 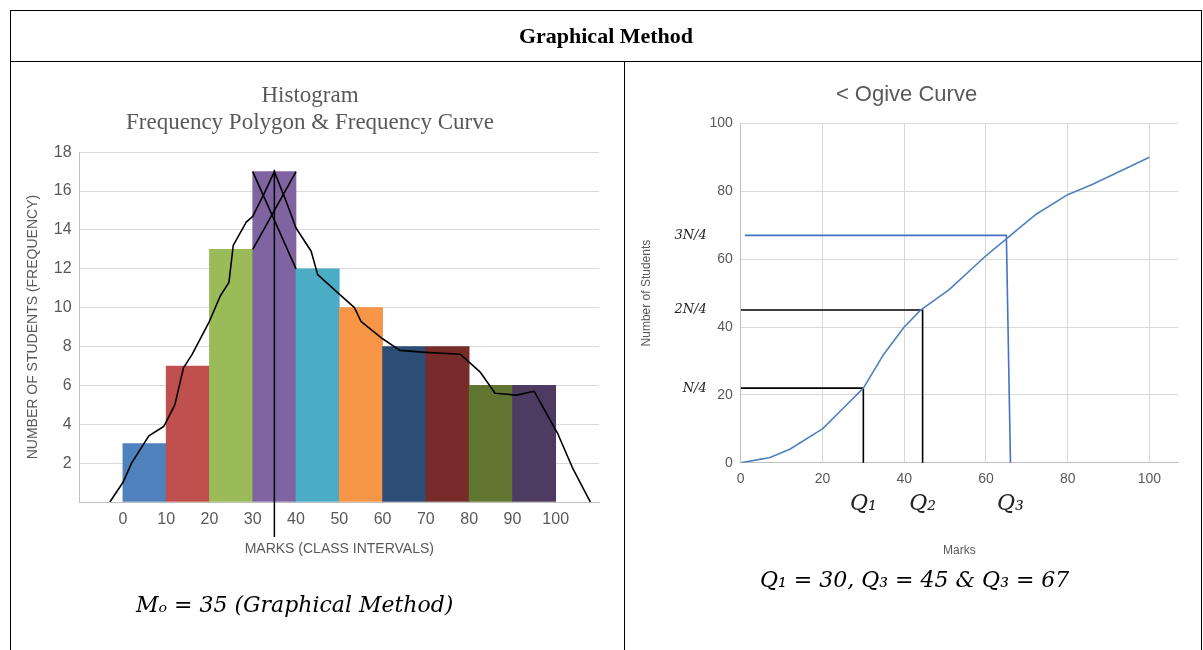 What do you see at coordinates (721, 122) in the screenshot?
I see `y-tick-label: 100` at bounding box center [721, 122].